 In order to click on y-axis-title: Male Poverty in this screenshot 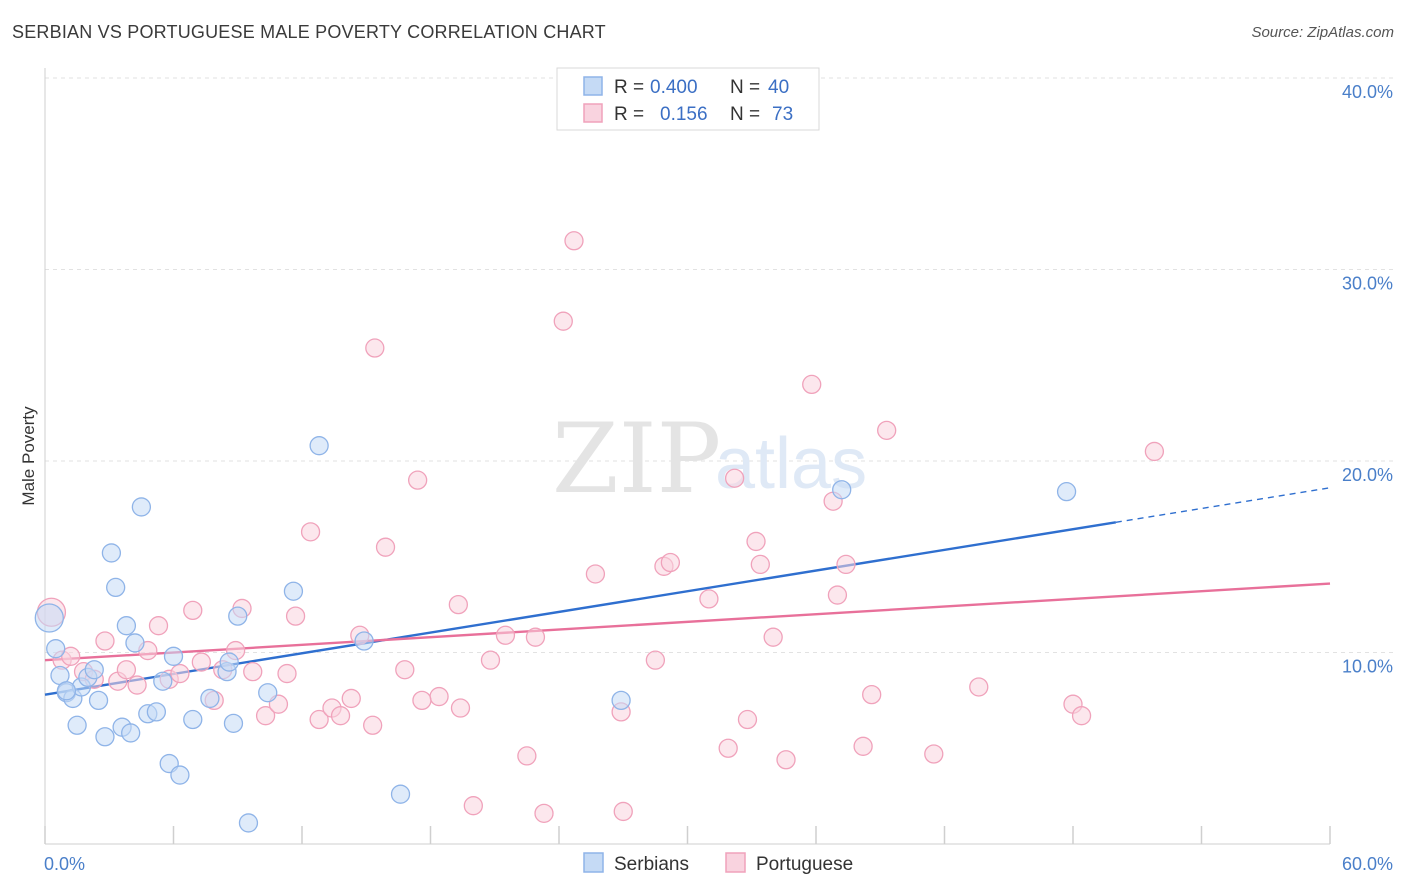, I will do `click(28, 456)`.